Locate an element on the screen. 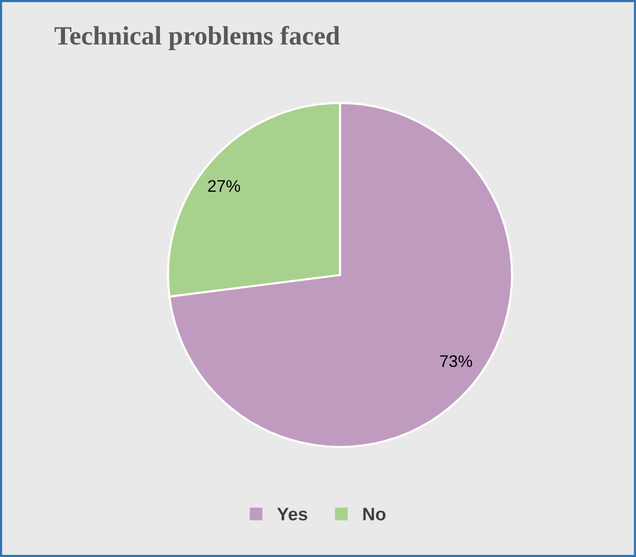 The width and height of the screenshot is (636, 557). data-label: 73% is located at coordinates (456, 361).